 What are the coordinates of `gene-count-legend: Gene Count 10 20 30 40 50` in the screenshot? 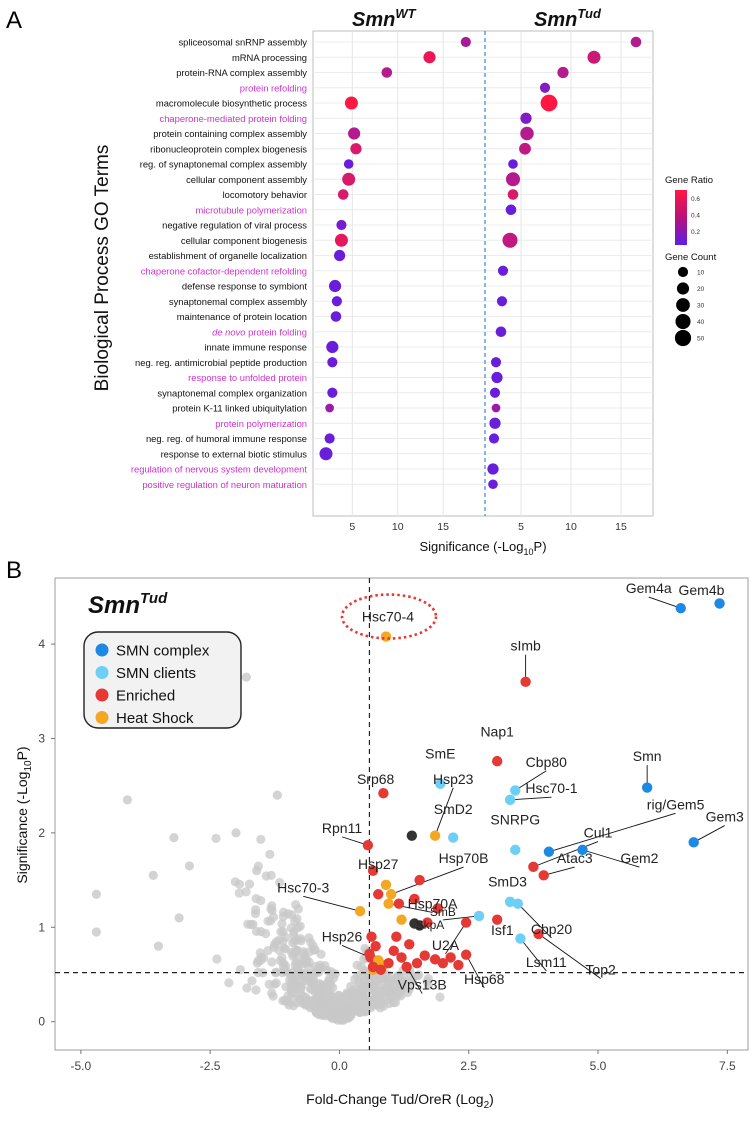 It's located at (691, 299).